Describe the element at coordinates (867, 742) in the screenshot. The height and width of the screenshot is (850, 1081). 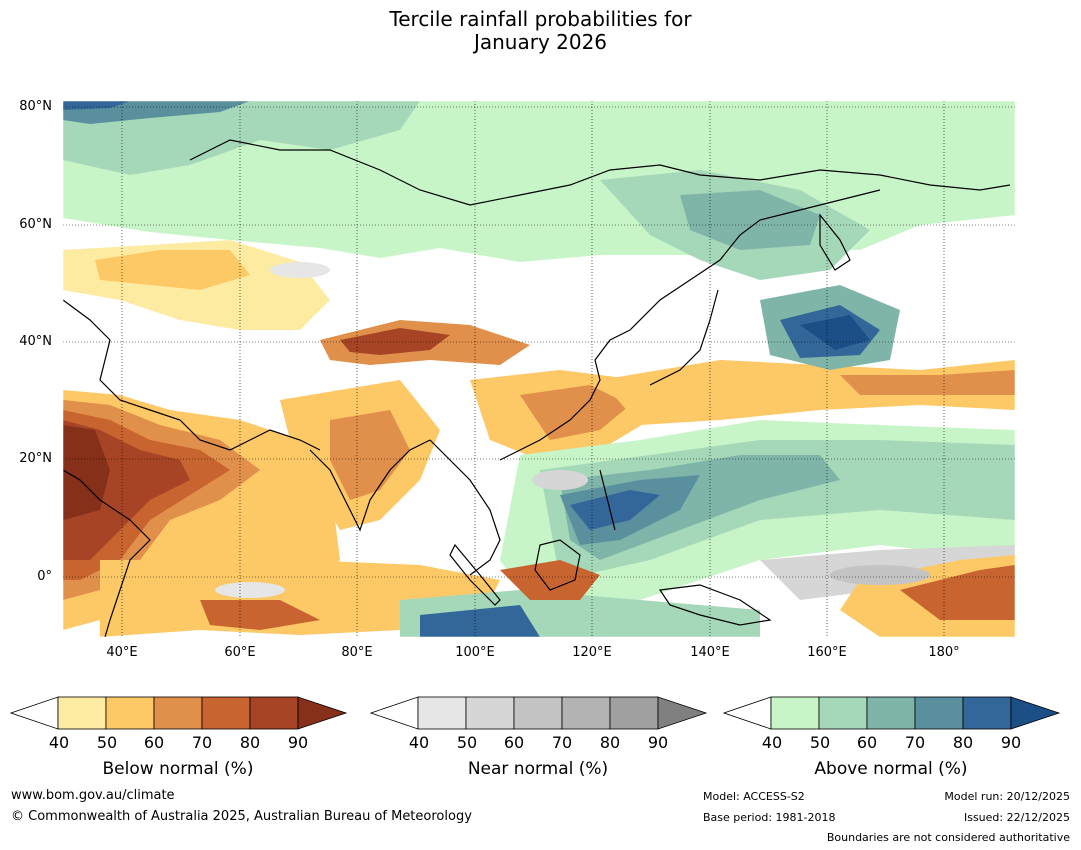
I see `legend-above-tick: 60` at that location.